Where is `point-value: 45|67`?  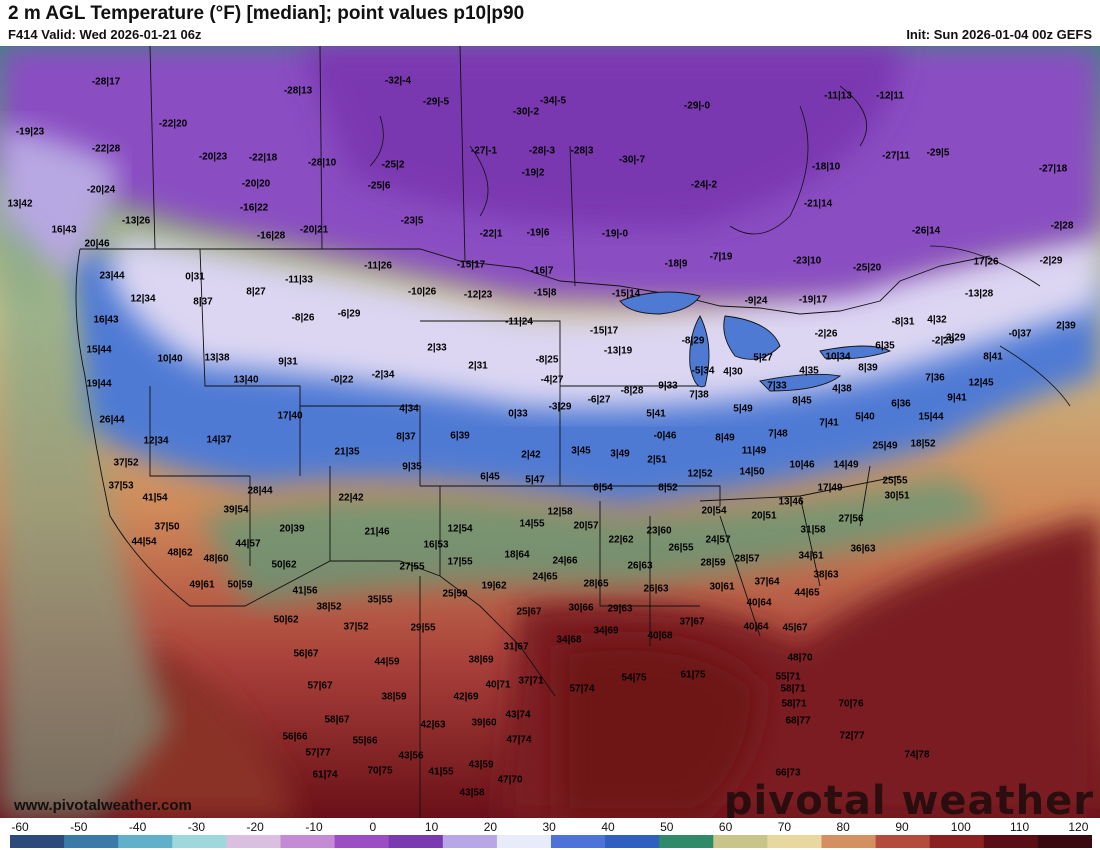 point-value: 45|67 is located at coordinates (795, 628).